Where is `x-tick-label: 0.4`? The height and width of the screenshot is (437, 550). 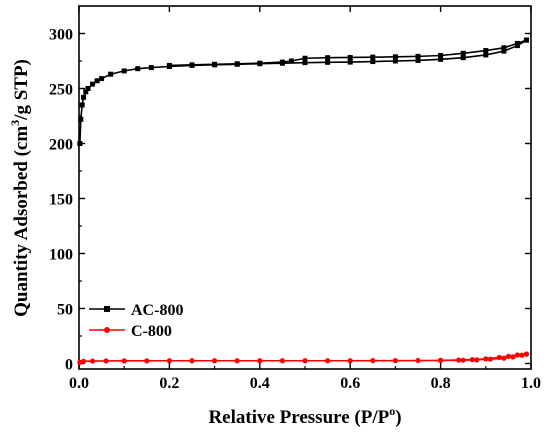 x-tick-label: 0.4 is located at coordinates (260, 383).